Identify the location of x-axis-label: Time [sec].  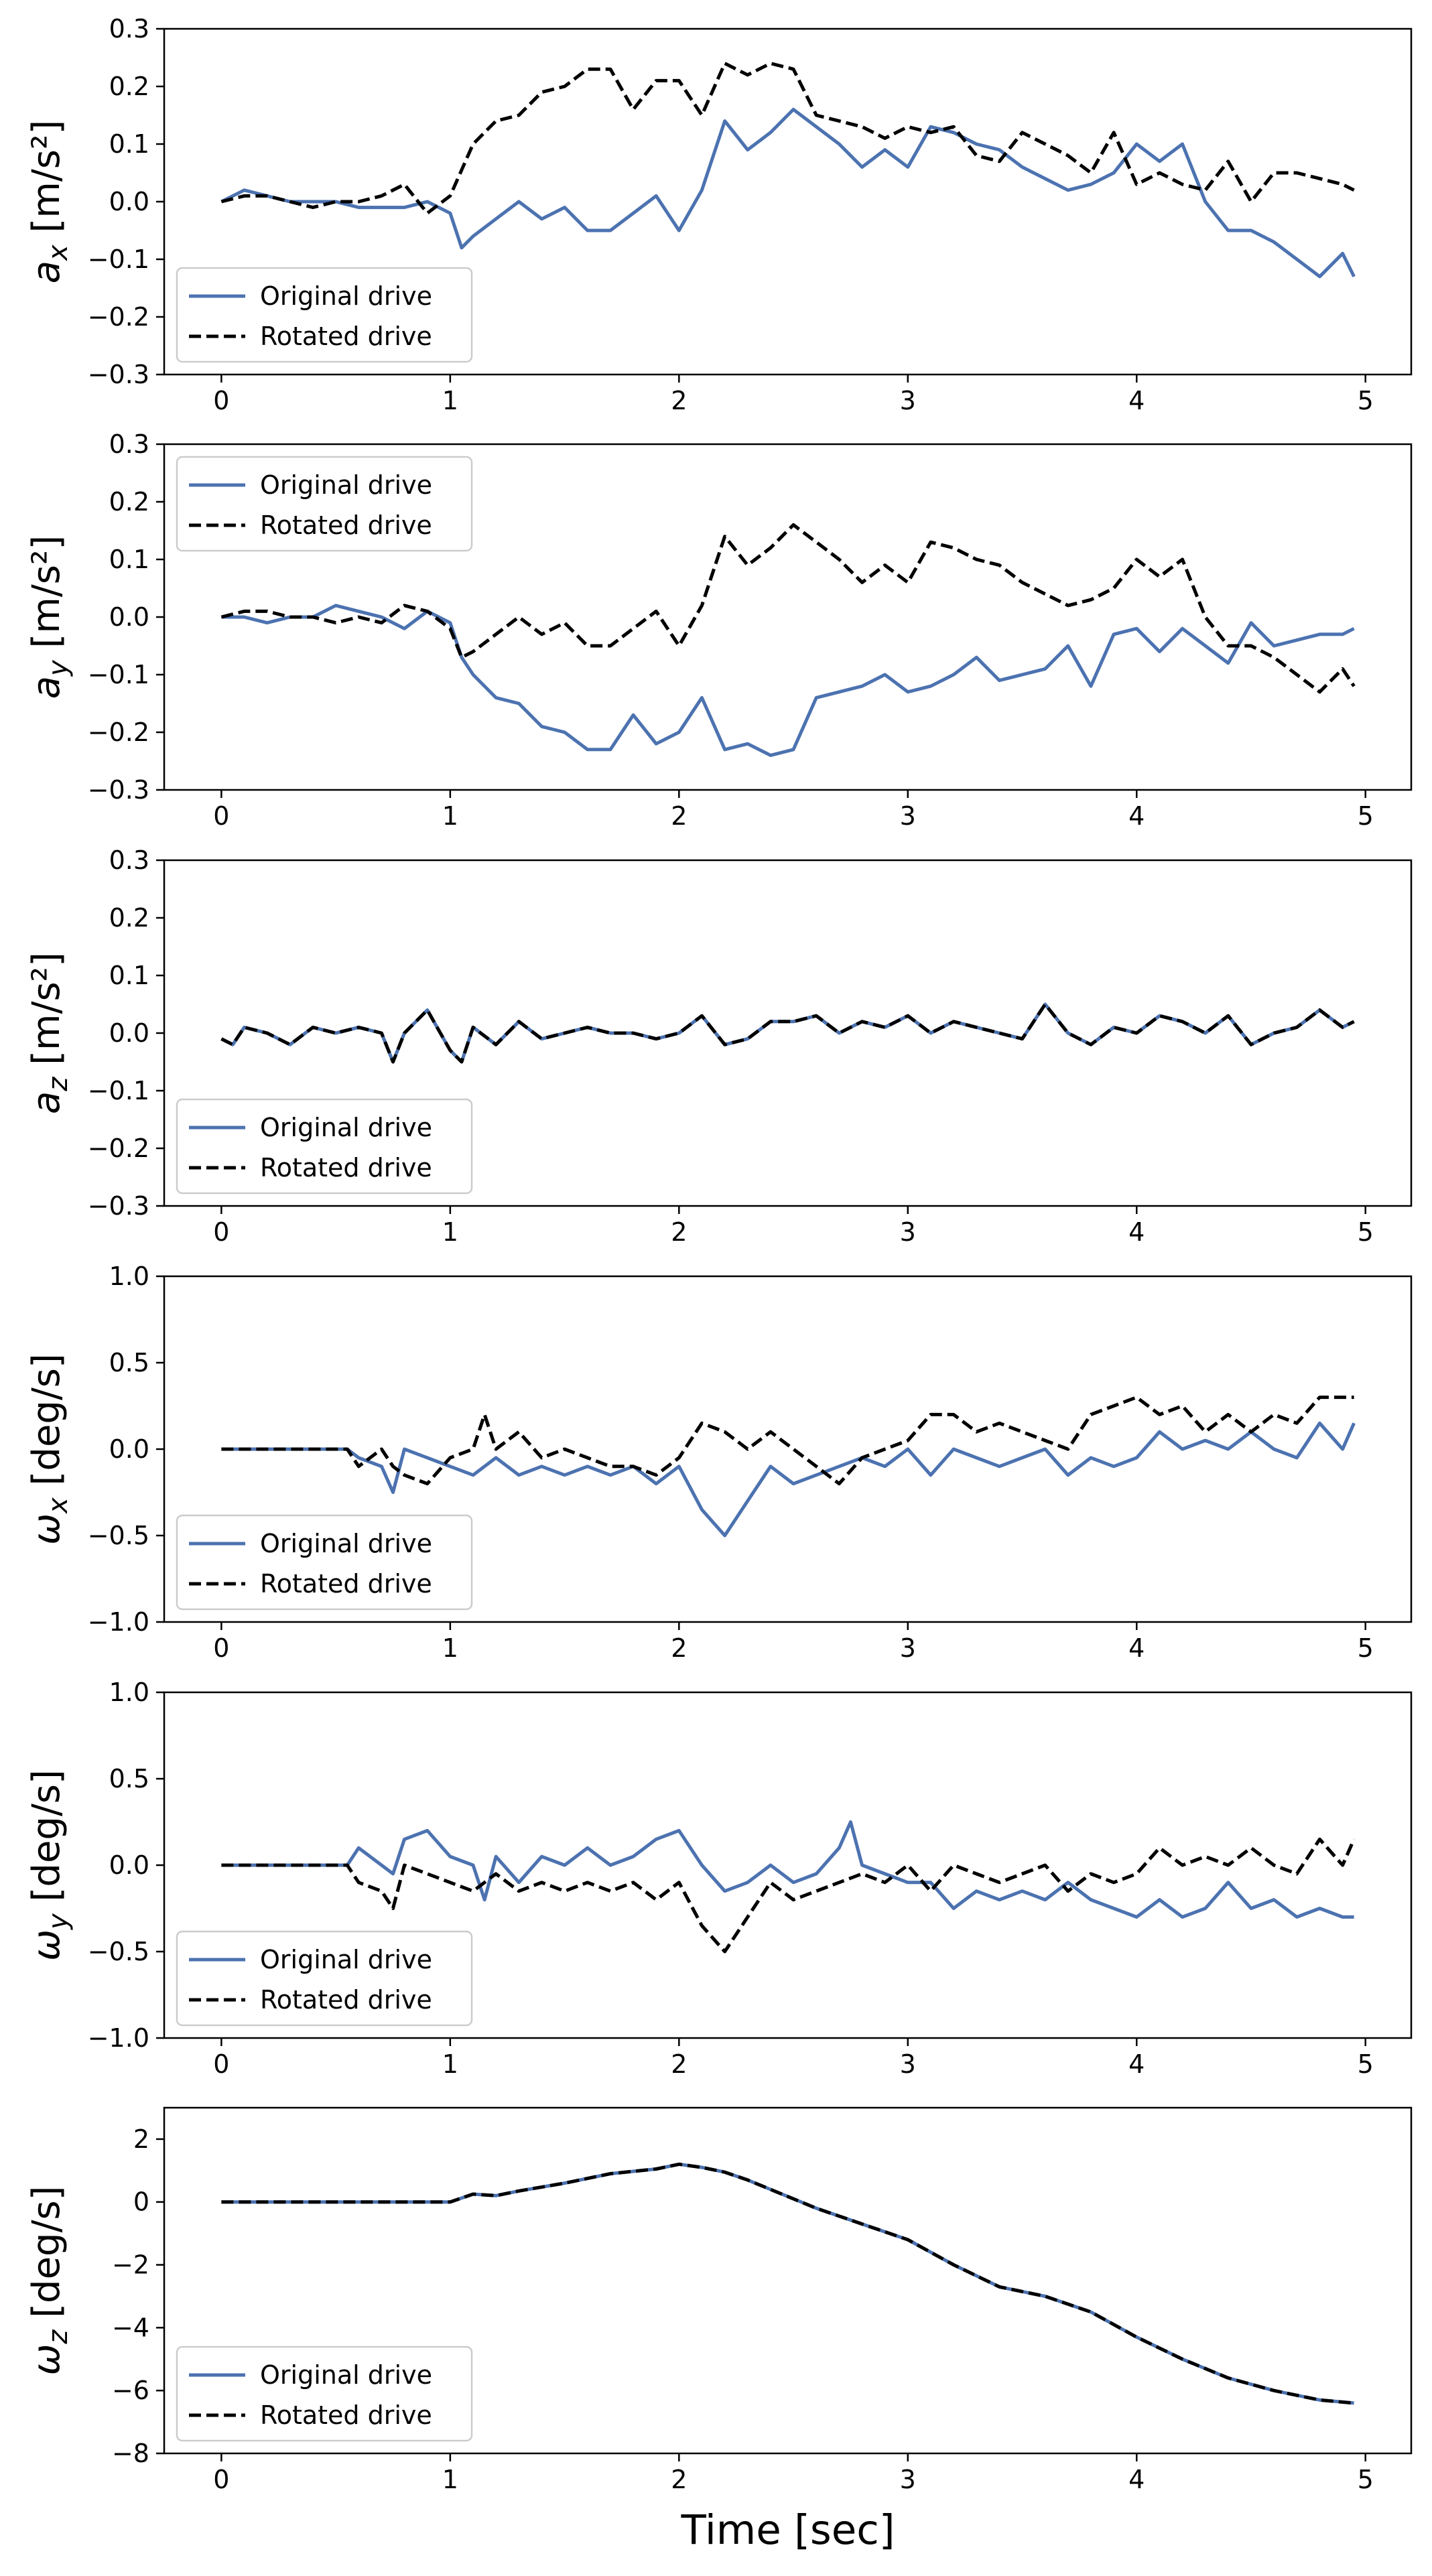
(787, 2530).